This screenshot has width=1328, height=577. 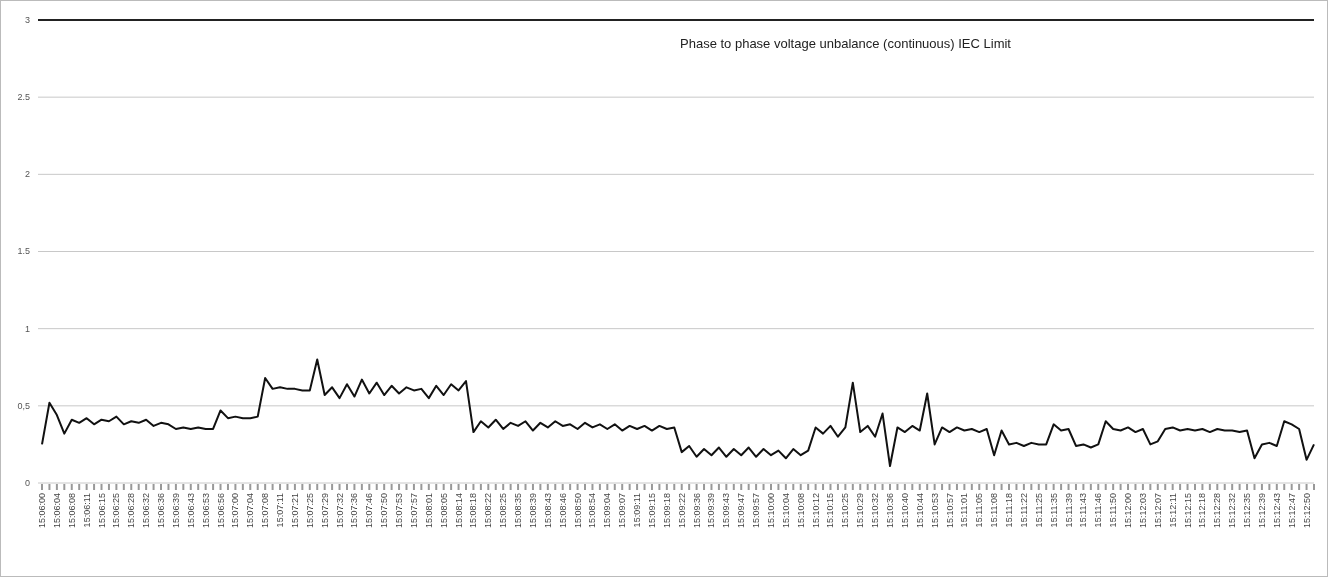 What do you see at coordinates (443, 511) in the screenshot?
I see `x-tick-label: 15:08:05` at bounding box center [443, 511].